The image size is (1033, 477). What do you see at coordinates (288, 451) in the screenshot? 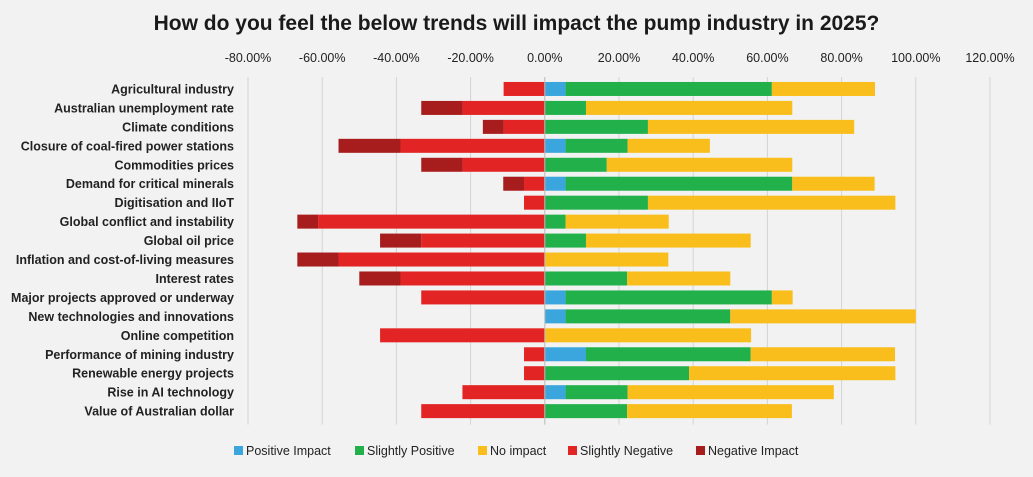
I see `legend-label: Positive Impact` at bounding box center [288, 451].